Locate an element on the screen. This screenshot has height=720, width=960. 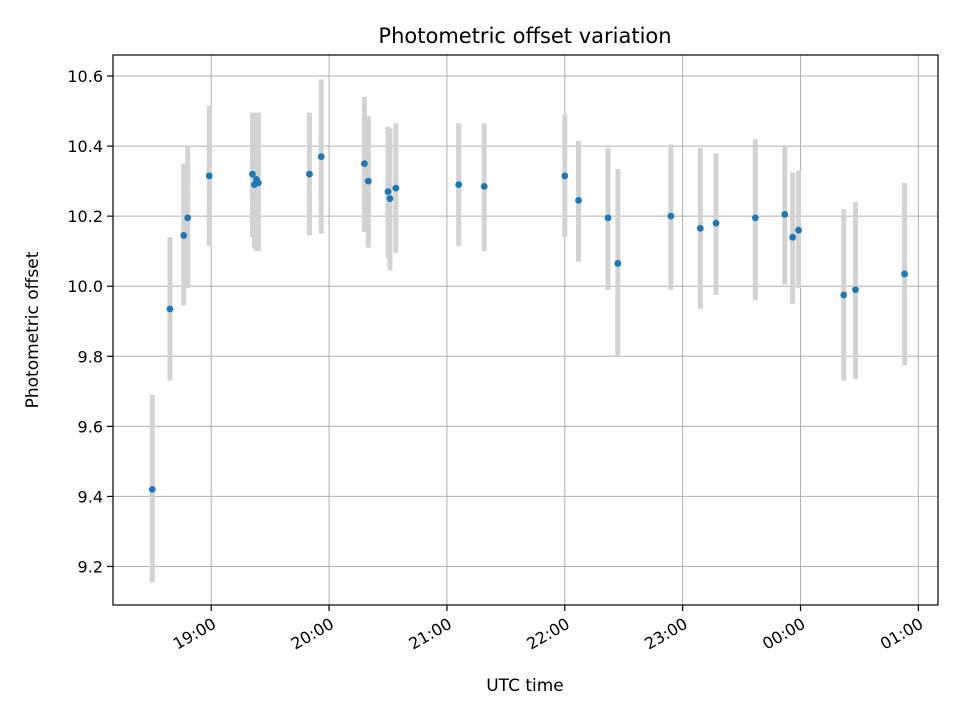
y-tick-label: 10.6 is located at coordinates (85, 76).